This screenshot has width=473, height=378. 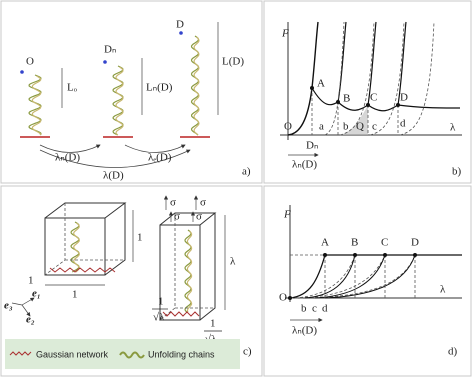 I want to click on cube, so click(x=85, y=239).